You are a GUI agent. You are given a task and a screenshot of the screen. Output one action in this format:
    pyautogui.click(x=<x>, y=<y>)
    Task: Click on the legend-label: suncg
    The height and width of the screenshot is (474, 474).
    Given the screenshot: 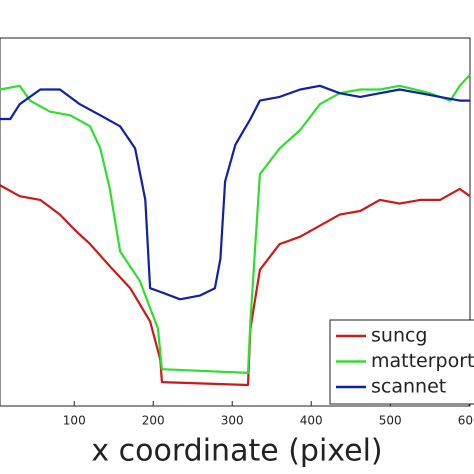 What is the action you would take?
    pyautogui.click(x=399, y=336)
    